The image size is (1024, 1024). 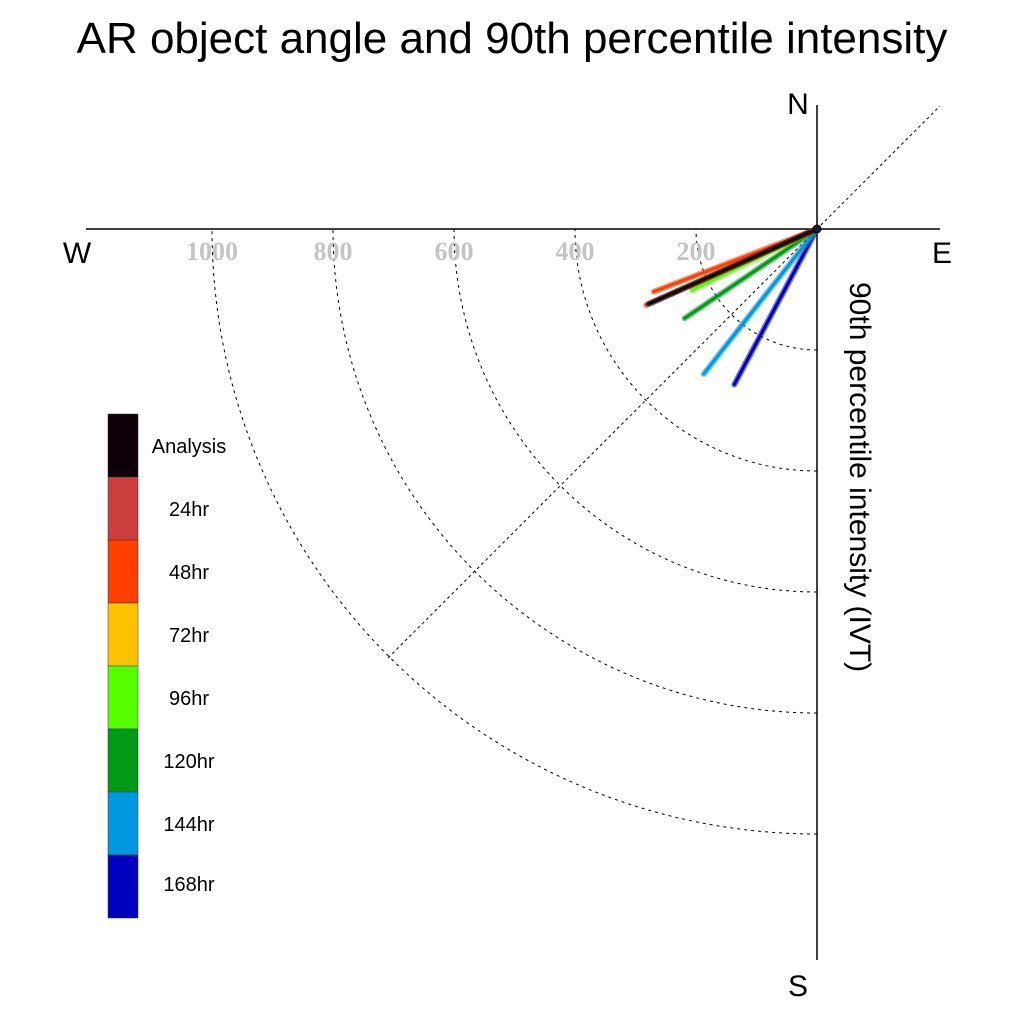 I want to click on legend-label-96hr: 96hr, so click(x=189, y=699).